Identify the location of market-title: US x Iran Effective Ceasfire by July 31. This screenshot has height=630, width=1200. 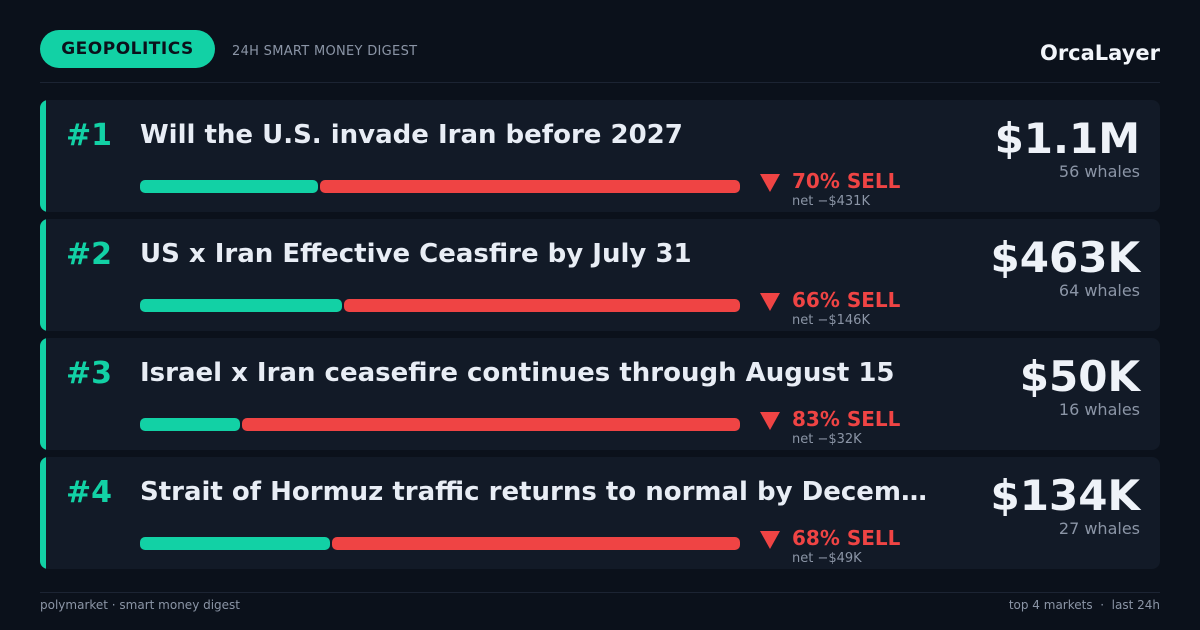
(416, 254).